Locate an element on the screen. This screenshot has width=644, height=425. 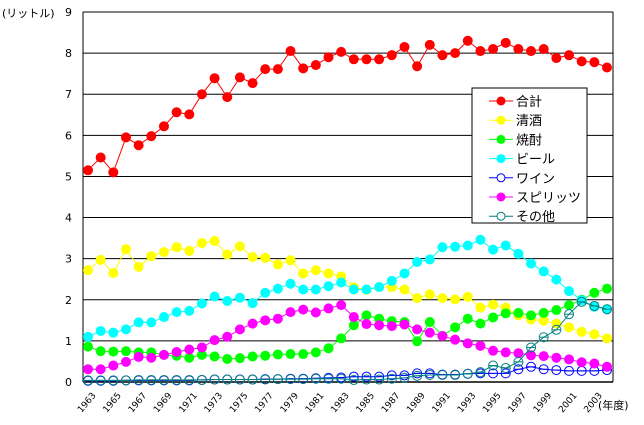
series-line is located at coordinates (348, 374).